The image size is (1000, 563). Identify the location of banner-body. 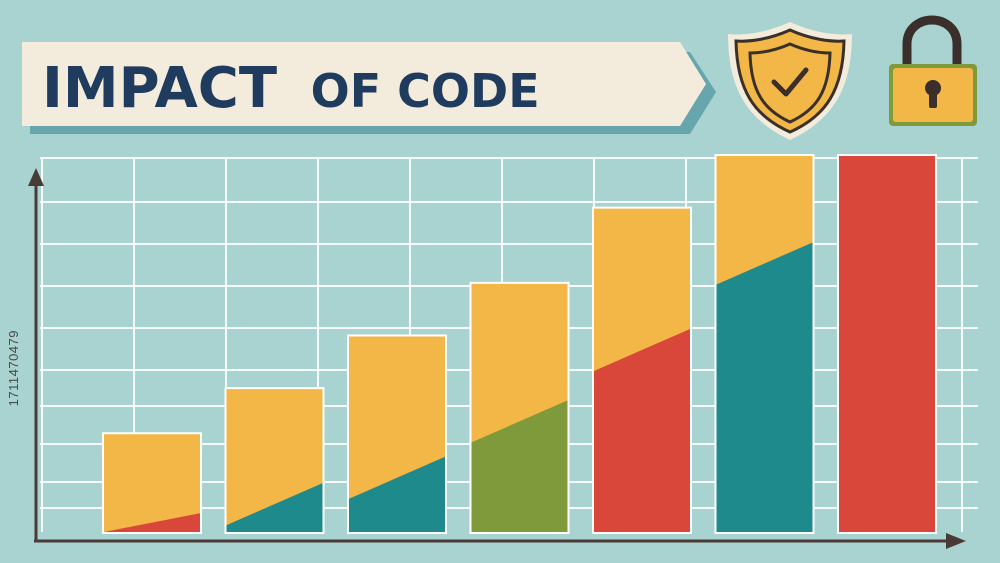
(364, 84).